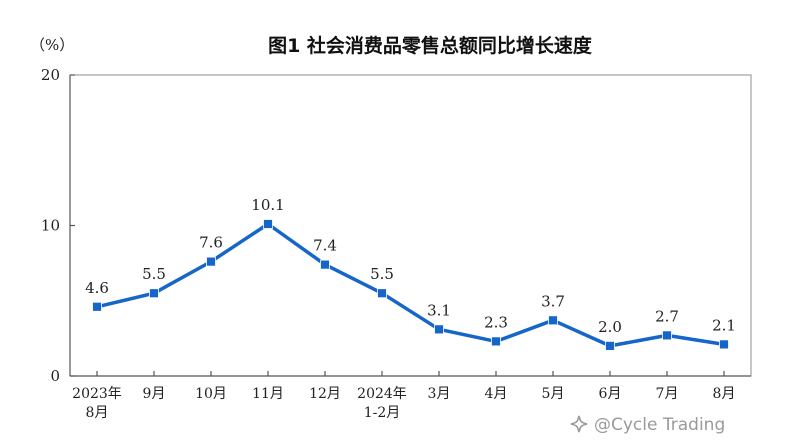 The image size is (788, 445). Describe the element at coordinates (211, 394) in the screenshot. I see `x-tick-label: 10月` at that location.